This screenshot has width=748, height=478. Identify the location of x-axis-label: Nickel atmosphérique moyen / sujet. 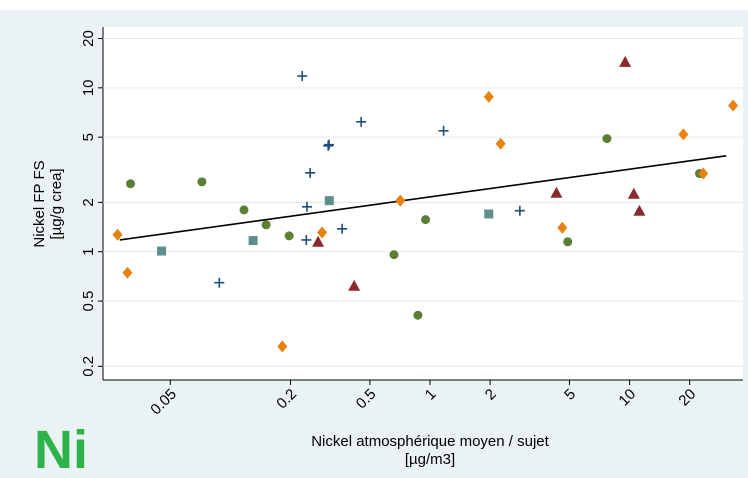
(430, 441).